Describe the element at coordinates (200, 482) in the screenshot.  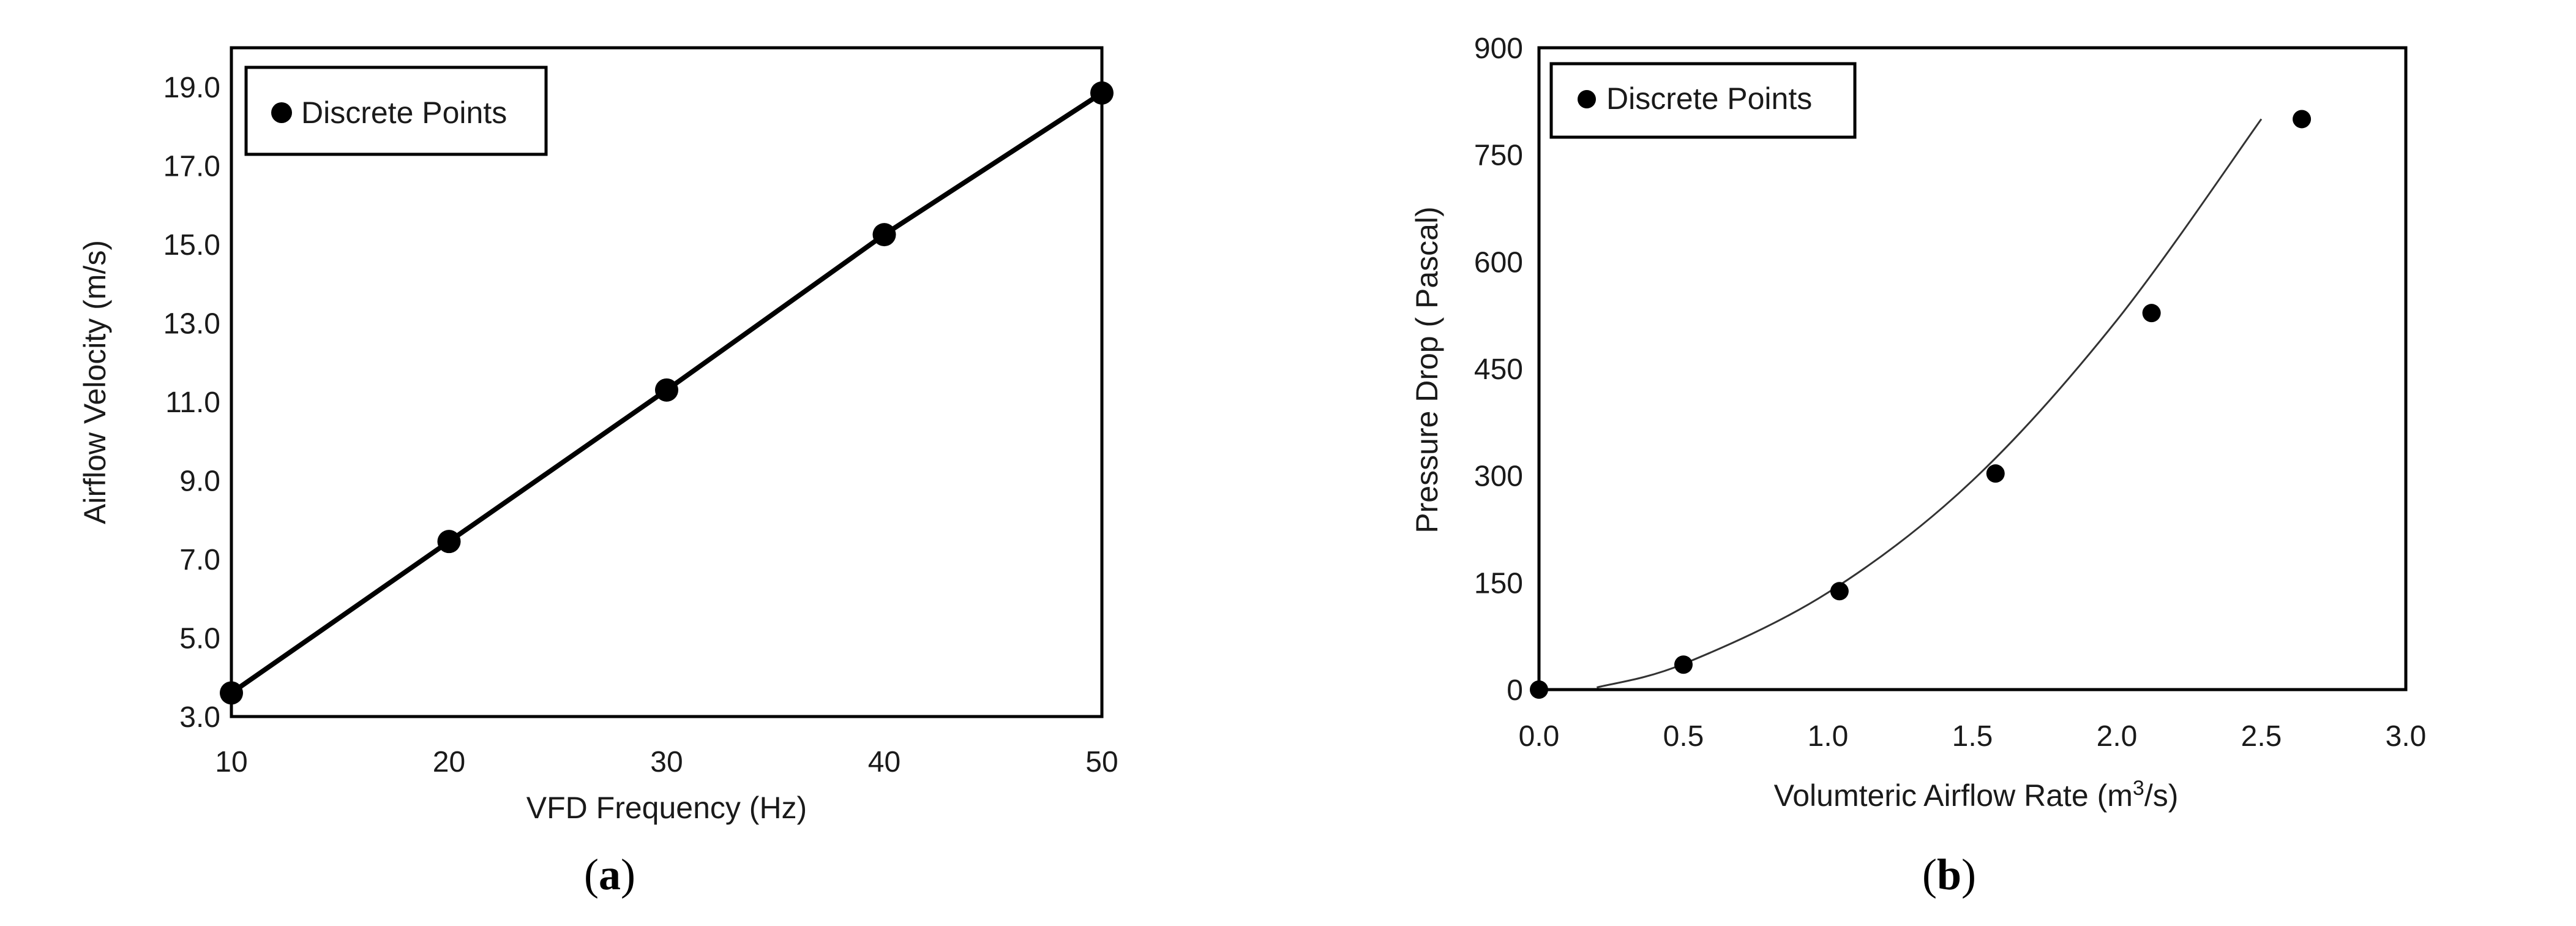
I see `chart-a-y-tick-label: 9.0` at that location.